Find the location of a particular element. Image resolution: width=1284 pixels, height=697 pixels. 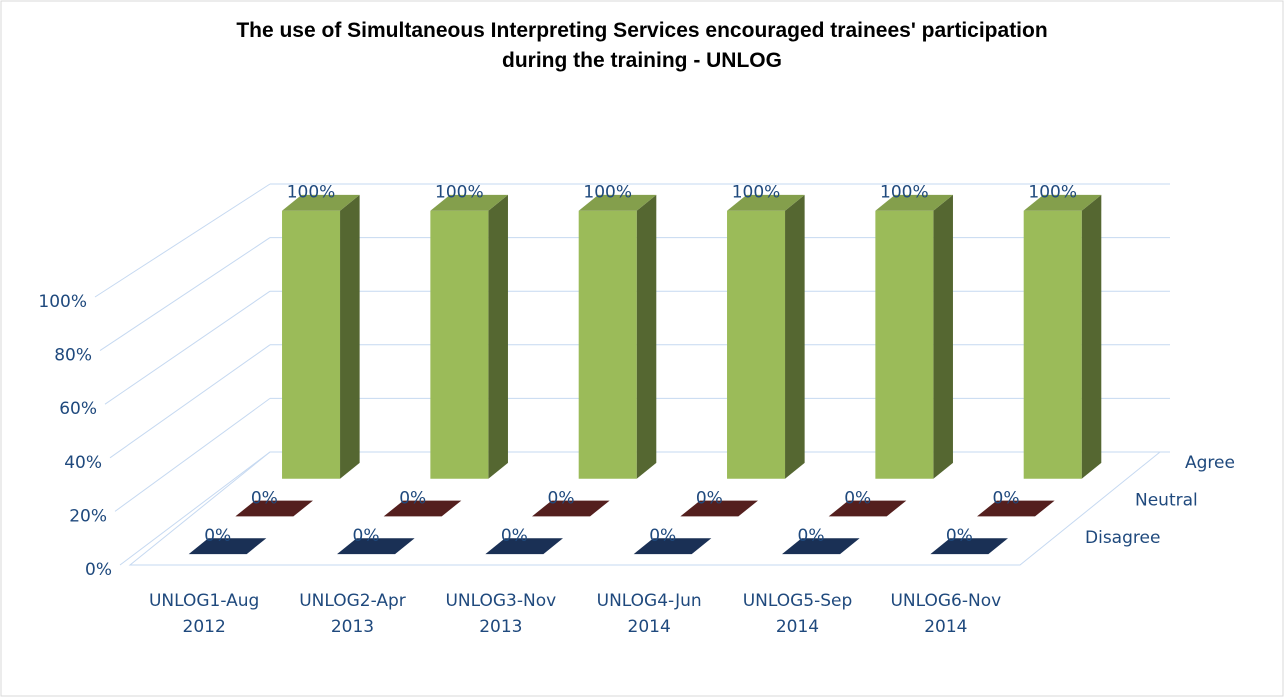

y-tick-label: 20% is located at coordinates (88, 516).